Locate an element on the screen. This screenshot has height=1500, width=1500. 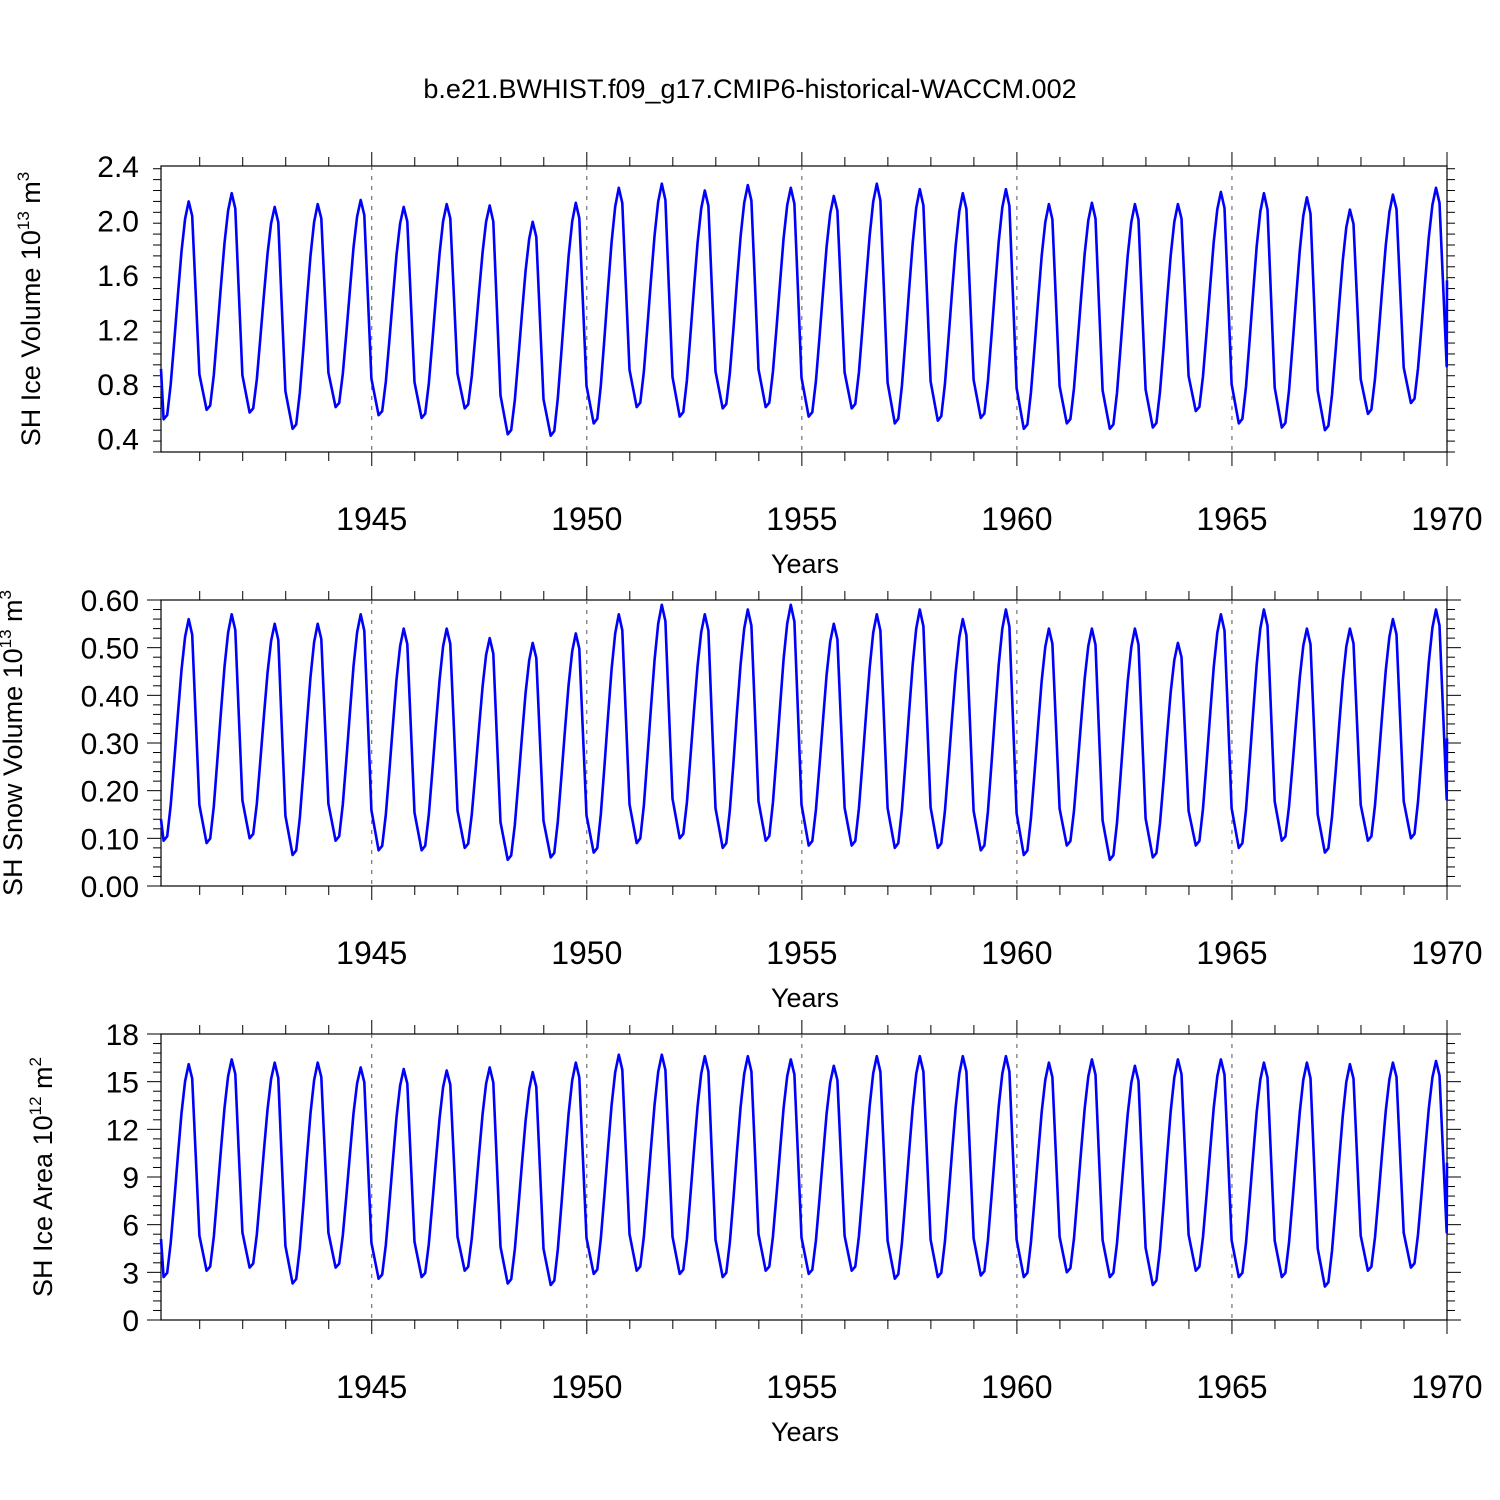
series-line-snow-volume is located at coordinates (804, 732).